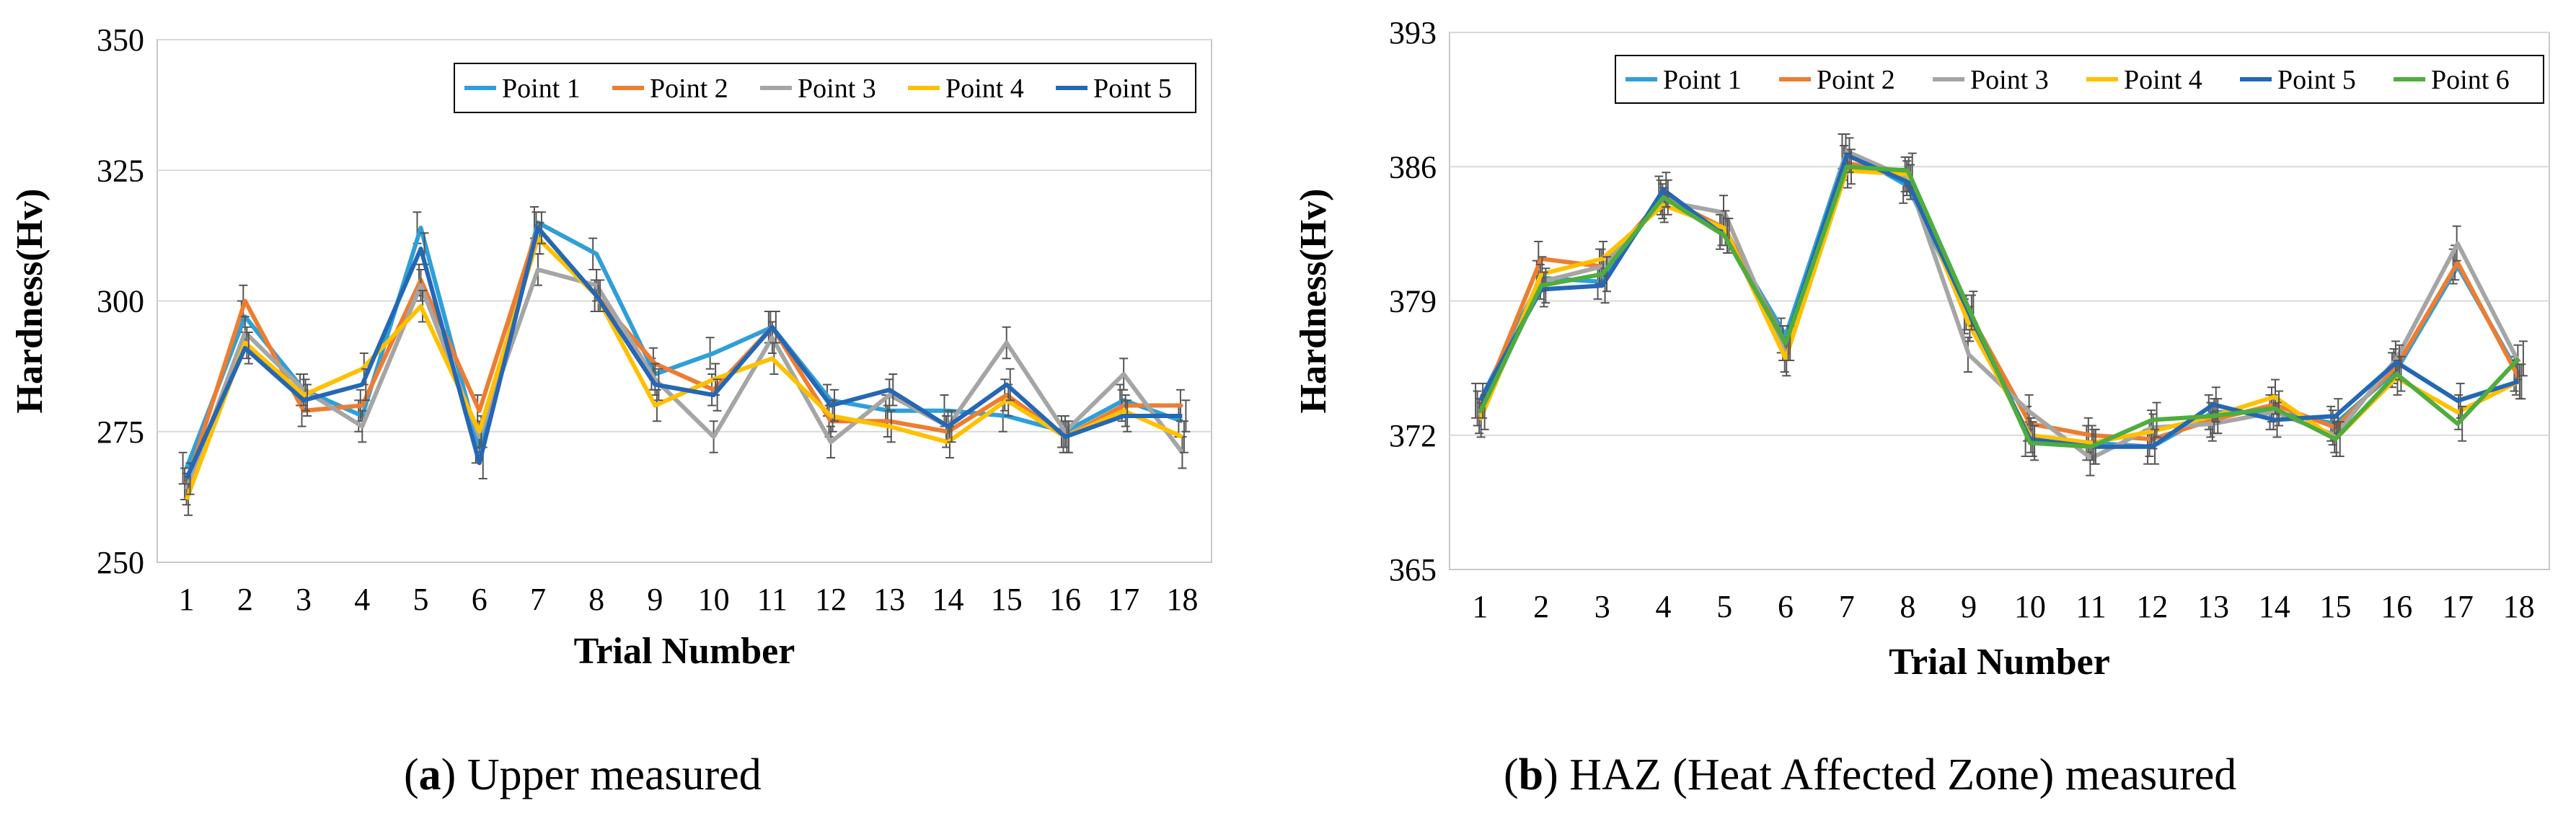 This screenshot has width=2576, height=829. What do you see at coordinates (448, 774) in the screenshot?
I see `caption-a-close: )` at bounding box center [448, 774].